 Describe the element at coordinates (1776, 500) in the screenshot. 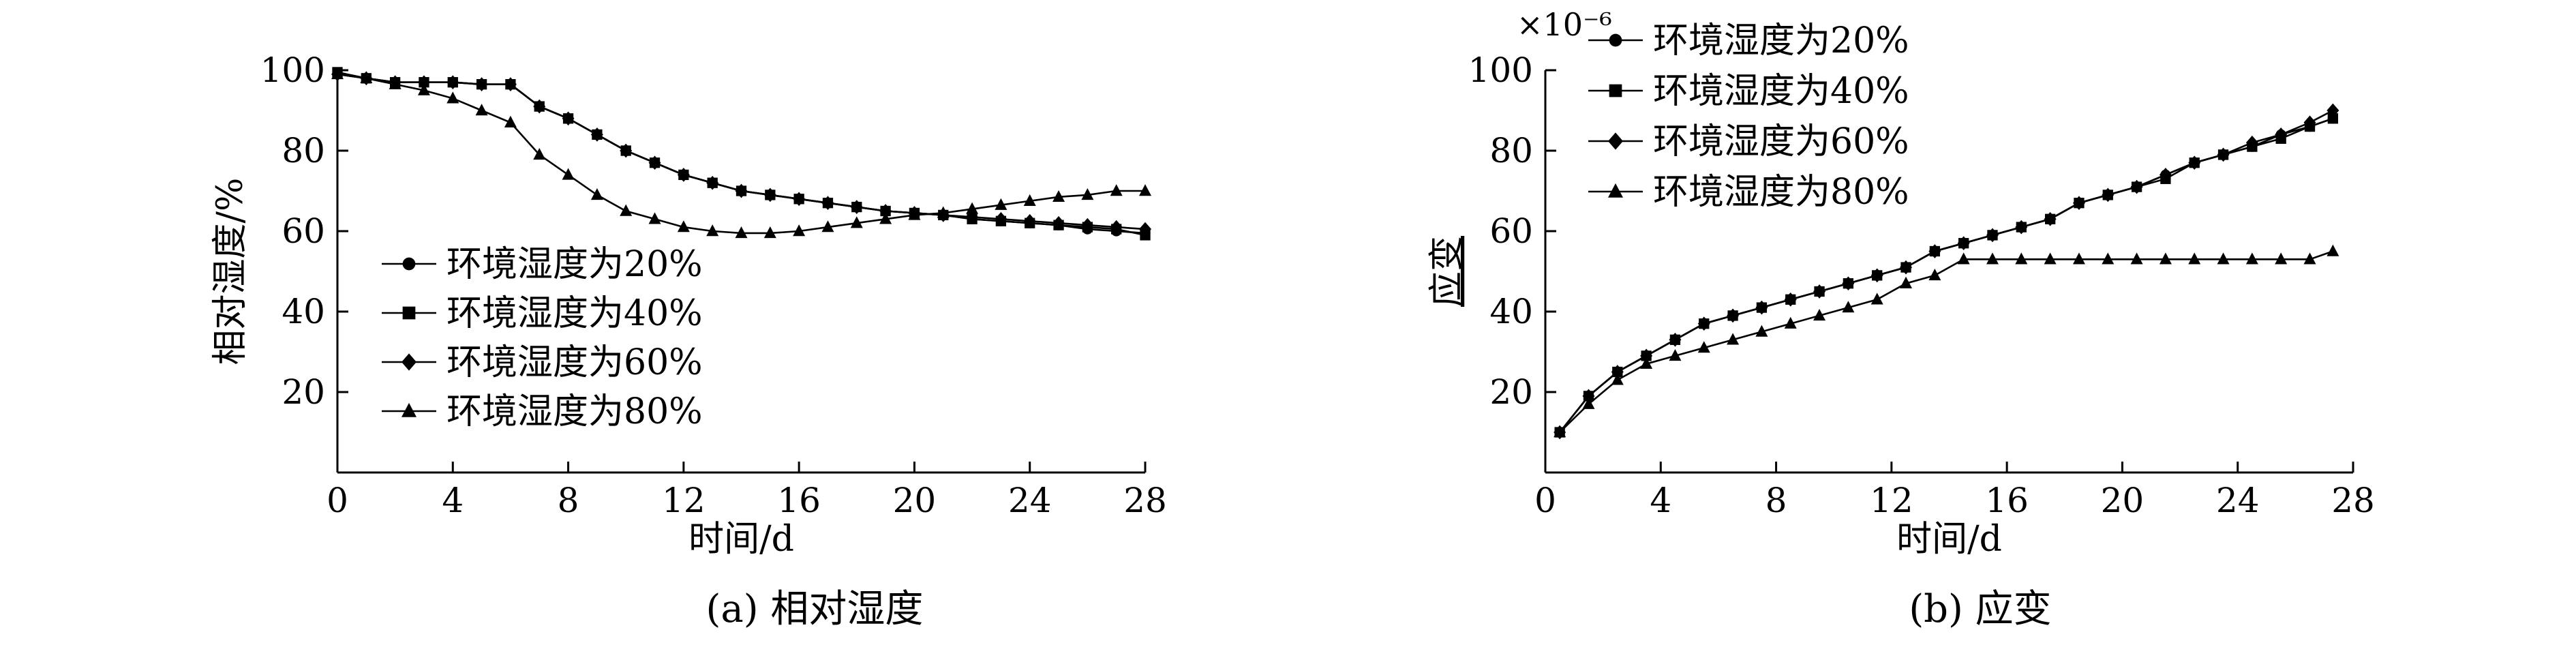

I see `x-tick-label: 8` at that location.